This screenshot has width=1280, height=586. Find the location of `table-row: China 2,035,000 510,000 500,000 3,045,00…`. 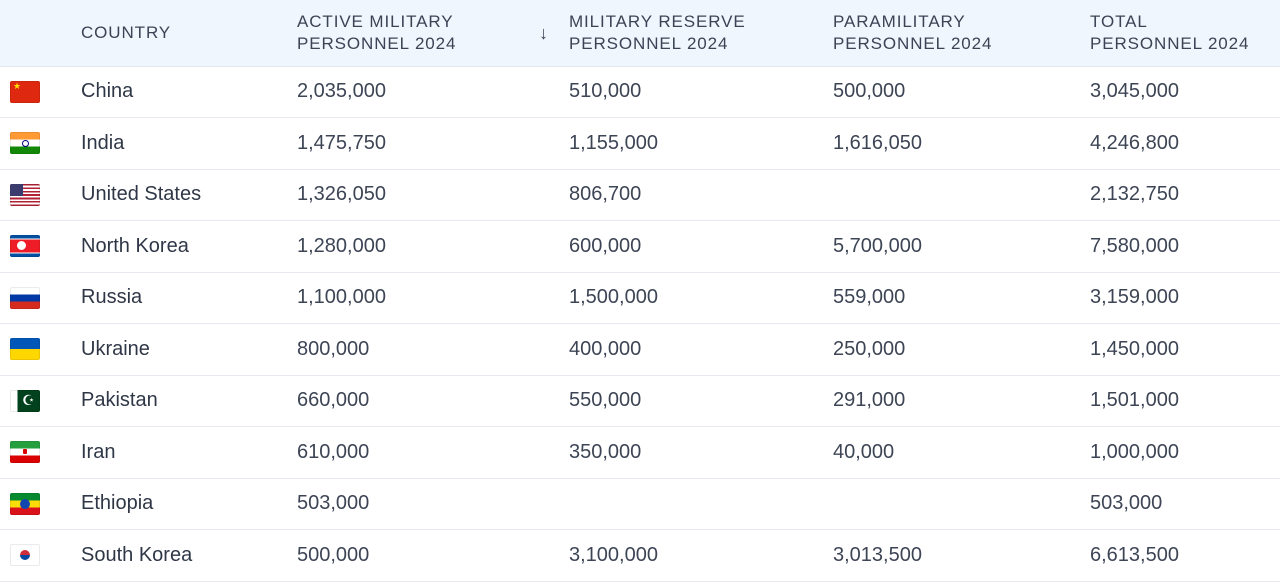

table-row: China 2,035,000 510,000 500,000 3,045,00… is located at coordinates (640, 92).